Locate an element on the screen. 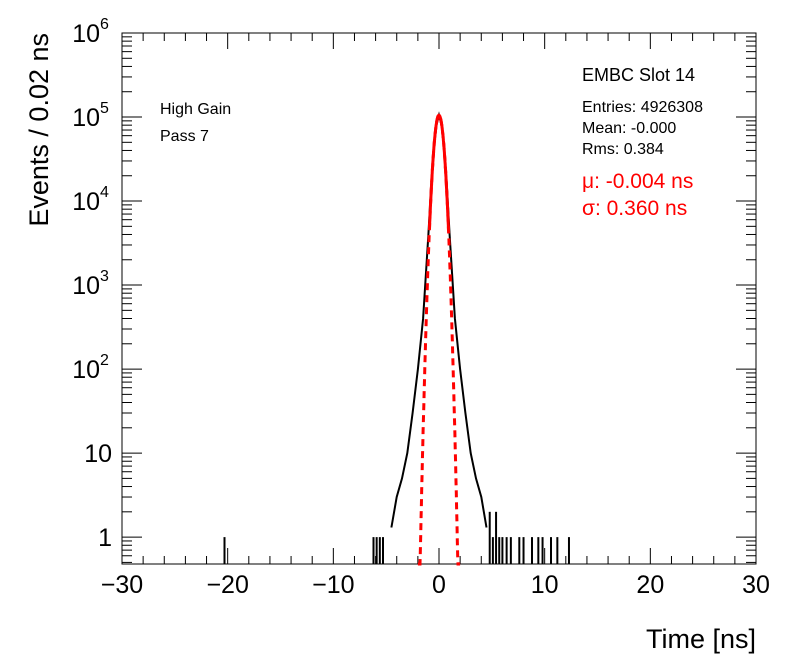 This screenshot has height=672, width=796. x-tick-label: 20 is located at coordinates (650, 585).